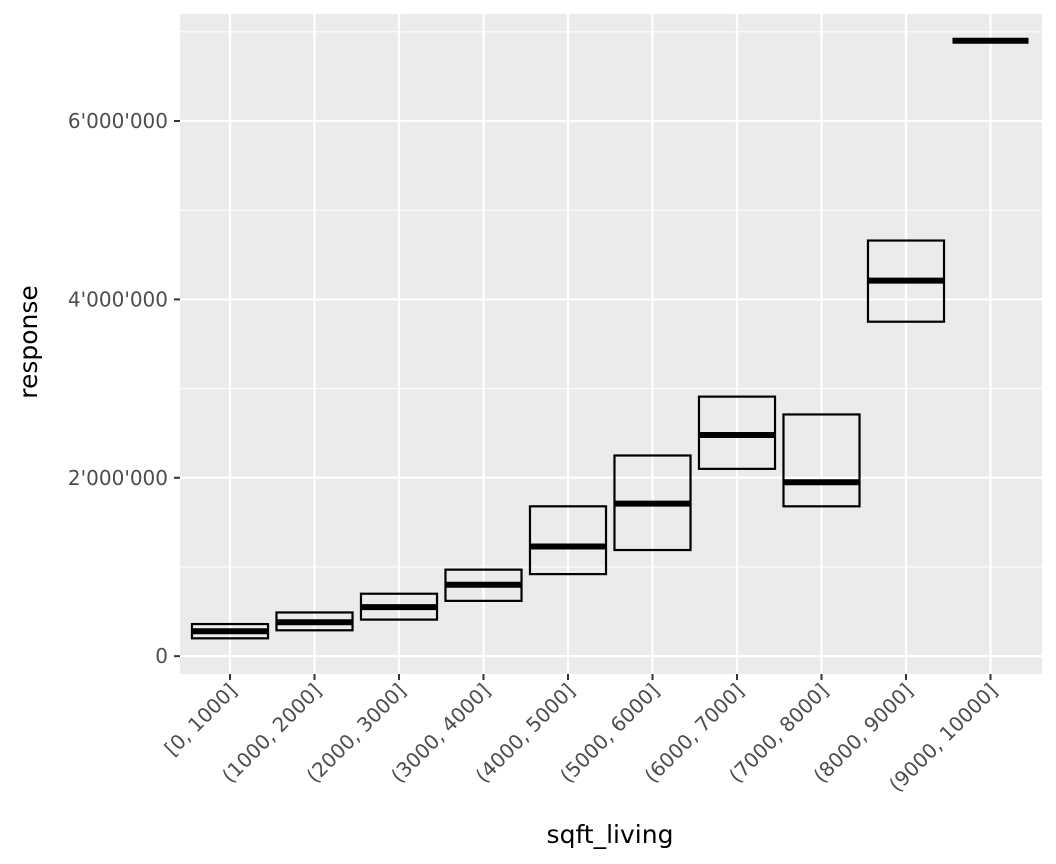 This screenshot has height=864, width=1056. I want to click on y-tick-label: 4'000'000, so click(118, 299).